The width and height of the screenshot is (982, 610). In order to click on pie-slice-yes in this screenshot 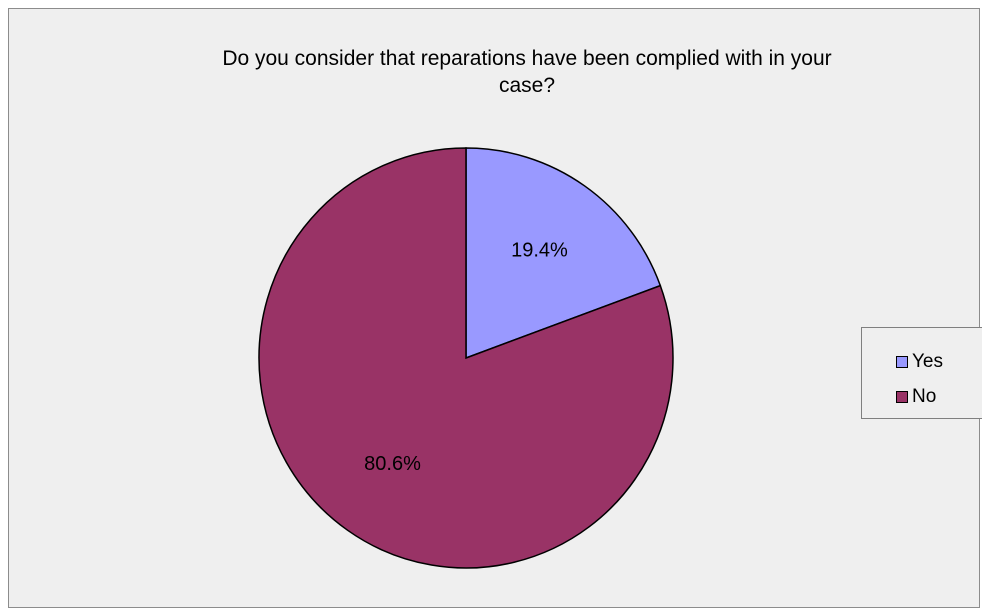, I will do `click(563, 253)`.